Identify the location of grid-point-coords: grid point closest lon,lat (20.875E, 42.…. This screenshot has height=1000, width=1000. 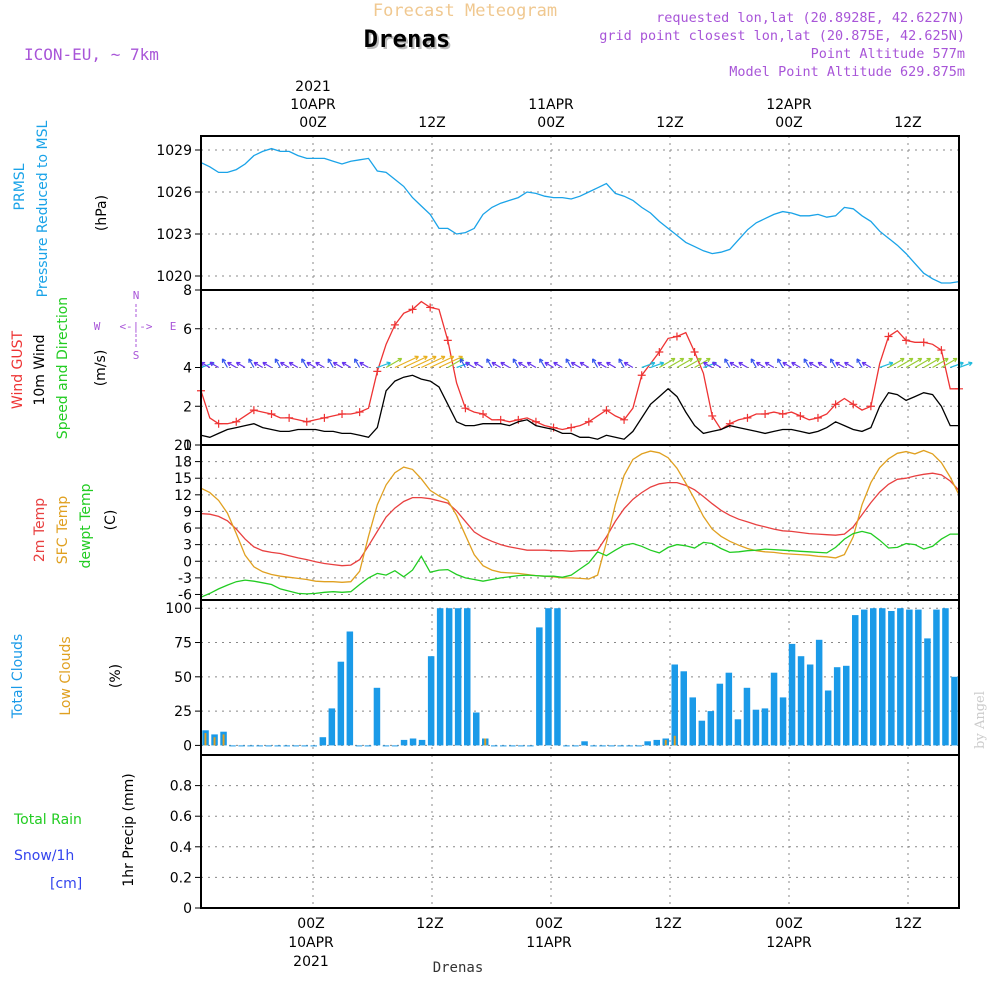
(782, 36).